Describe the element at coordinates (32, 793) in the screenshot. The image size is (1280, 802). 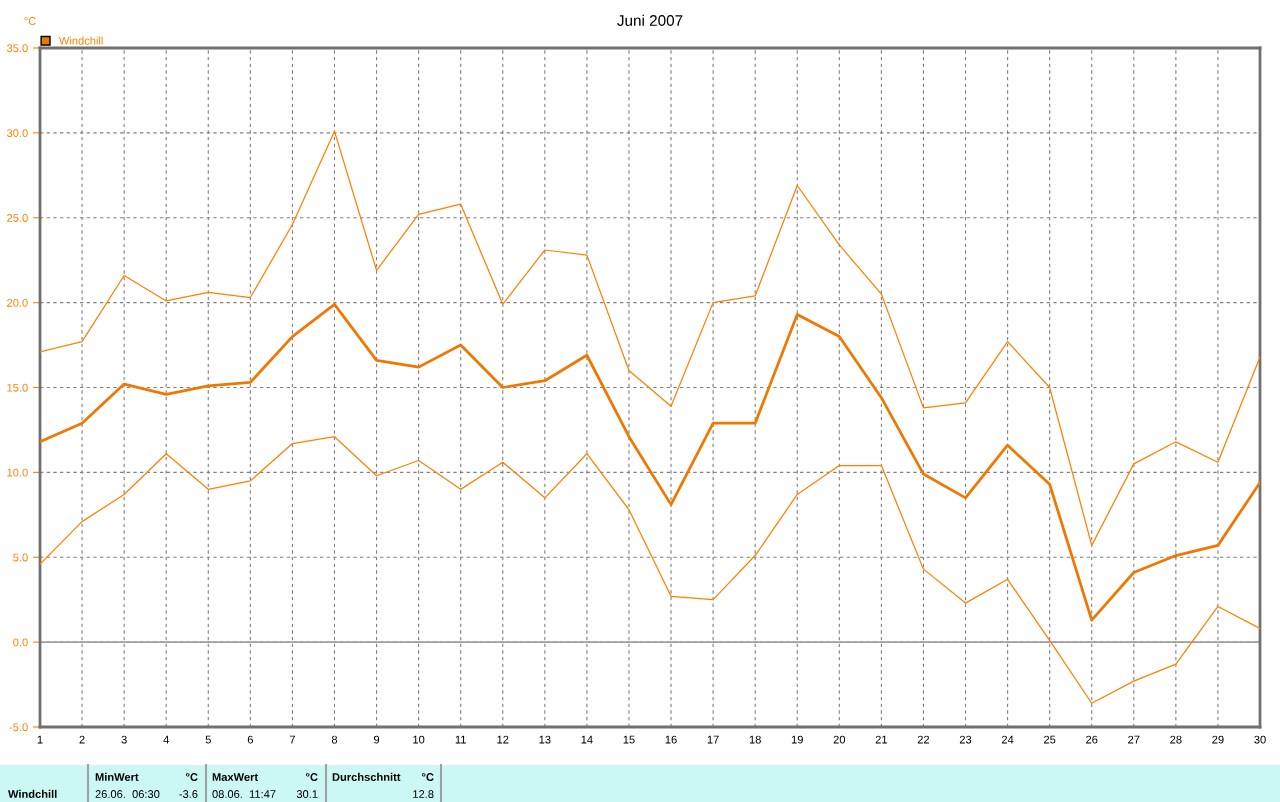
I see `text: Windchill` at that location.